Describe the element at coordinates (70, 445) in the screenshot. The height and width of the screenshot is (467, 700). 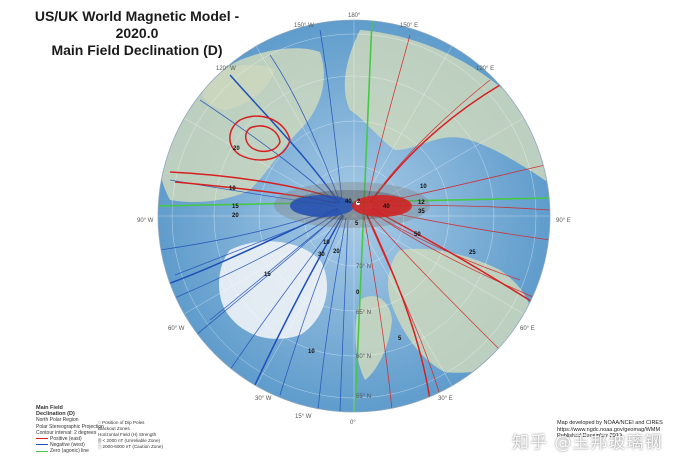
I see `legend-negative: Negative (west)` at that location.